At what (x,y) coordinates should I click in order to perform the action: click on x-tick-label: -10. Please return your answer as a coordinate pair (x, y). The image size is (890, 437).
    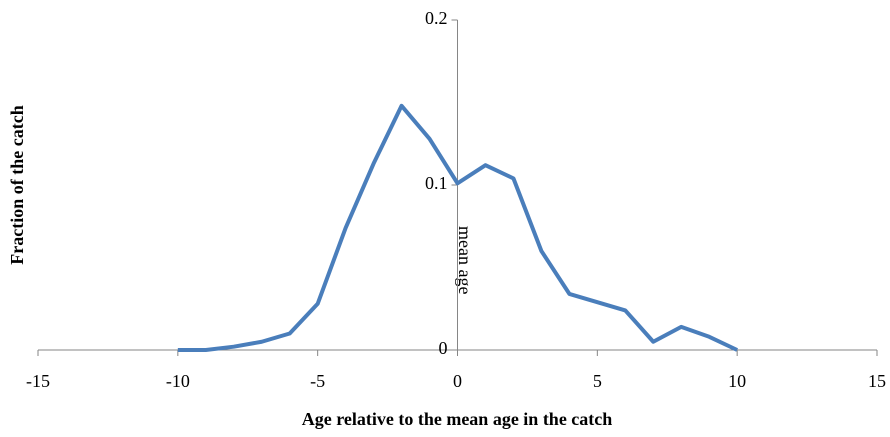
    Looking at the image, I should click on (178, 381).